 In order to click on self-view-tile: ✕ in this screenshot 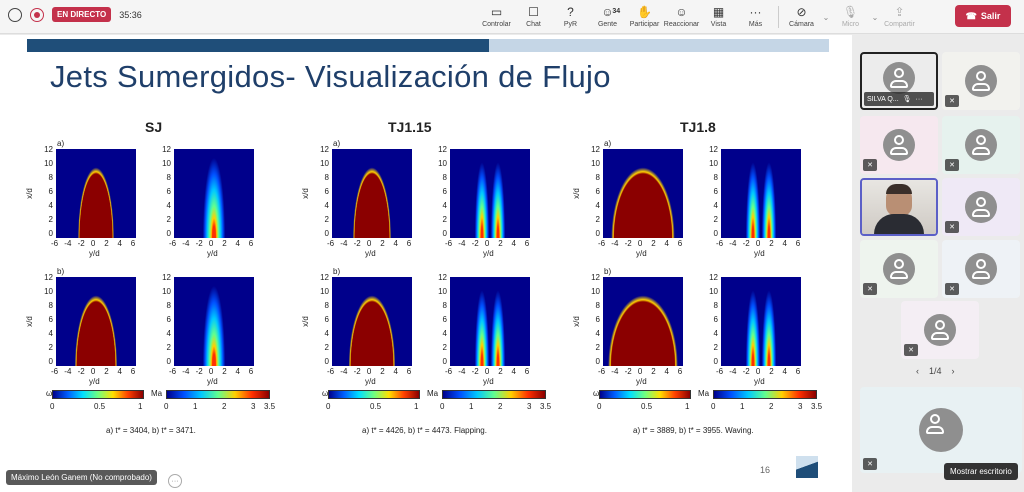, I will do `click(941, 430)`.